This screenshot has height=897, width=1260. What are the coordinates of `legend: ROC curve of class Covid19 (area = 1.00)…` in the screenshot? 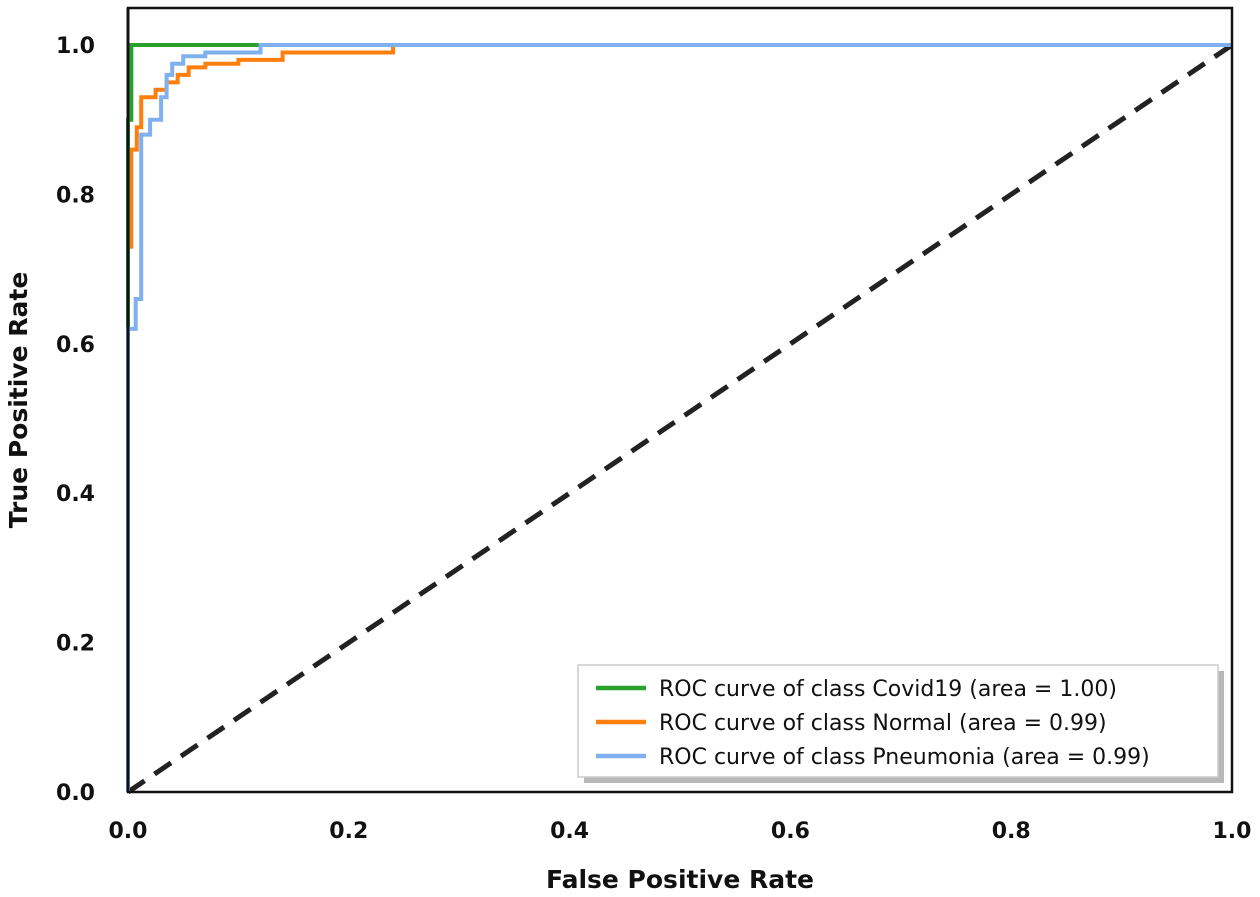 It's located at (900, 723).